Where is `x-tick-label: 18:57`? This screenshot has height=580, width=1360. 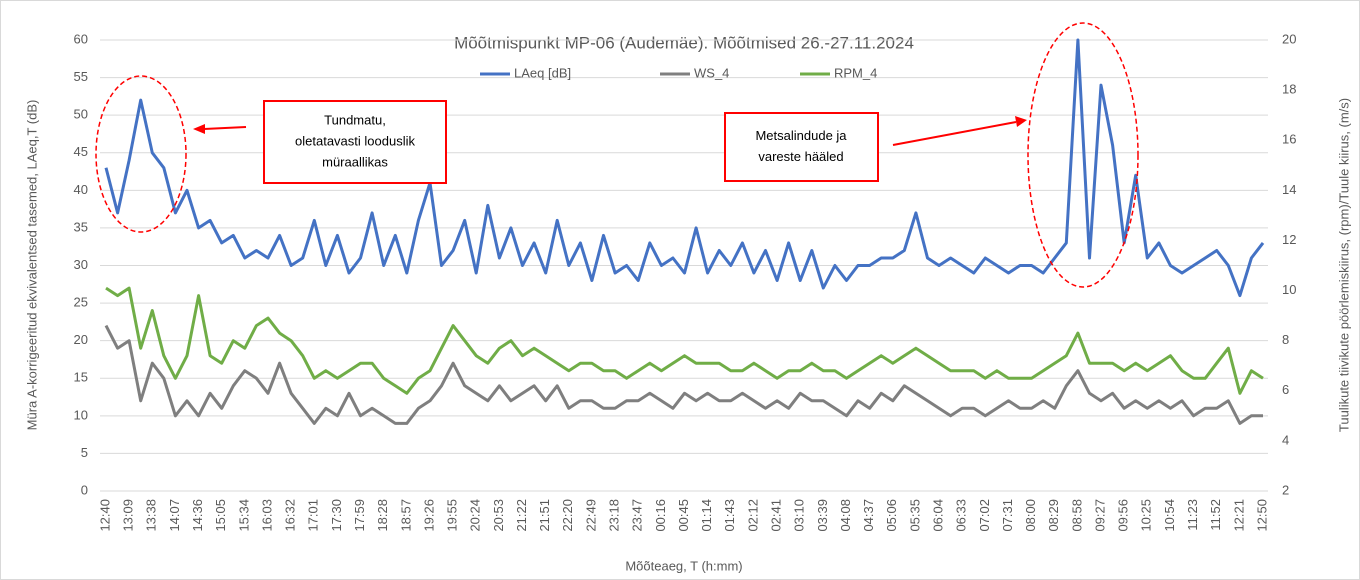 x-tick-label: 18:57 is located at coordinates (405, 515).